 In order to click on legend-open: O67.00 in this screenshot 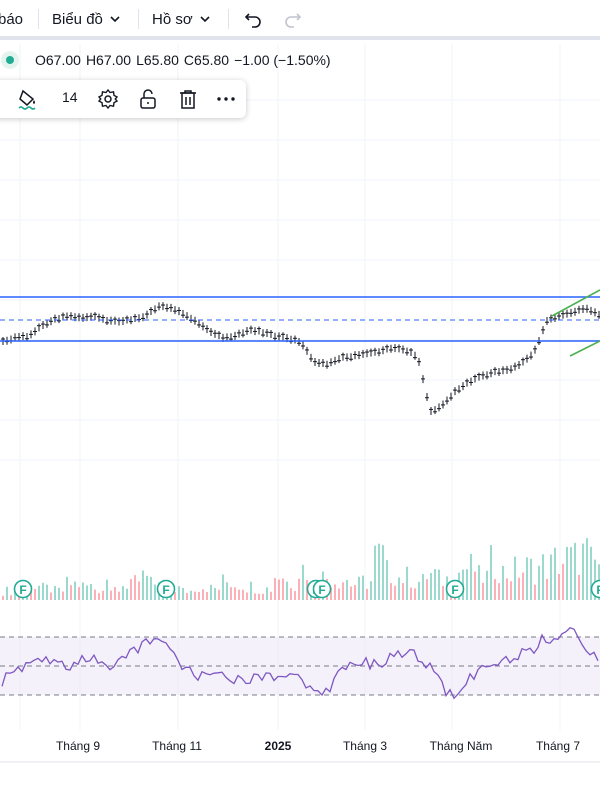, I will do `click(58, 60)`.